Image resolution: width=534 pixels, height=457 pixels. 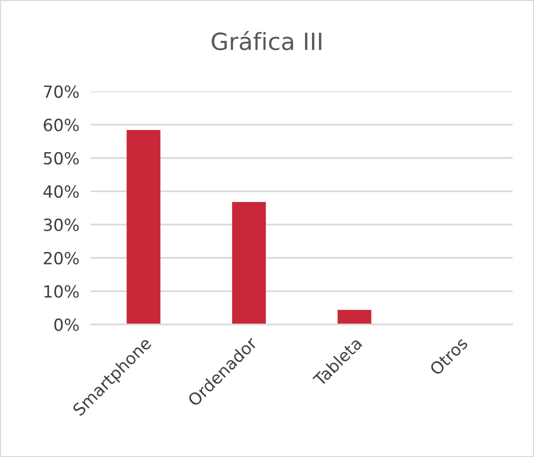 What do you see at coordinates (61, 91) in the screenshot?
I see `y-tick-label: 70%` at bounding box center [61, 91].